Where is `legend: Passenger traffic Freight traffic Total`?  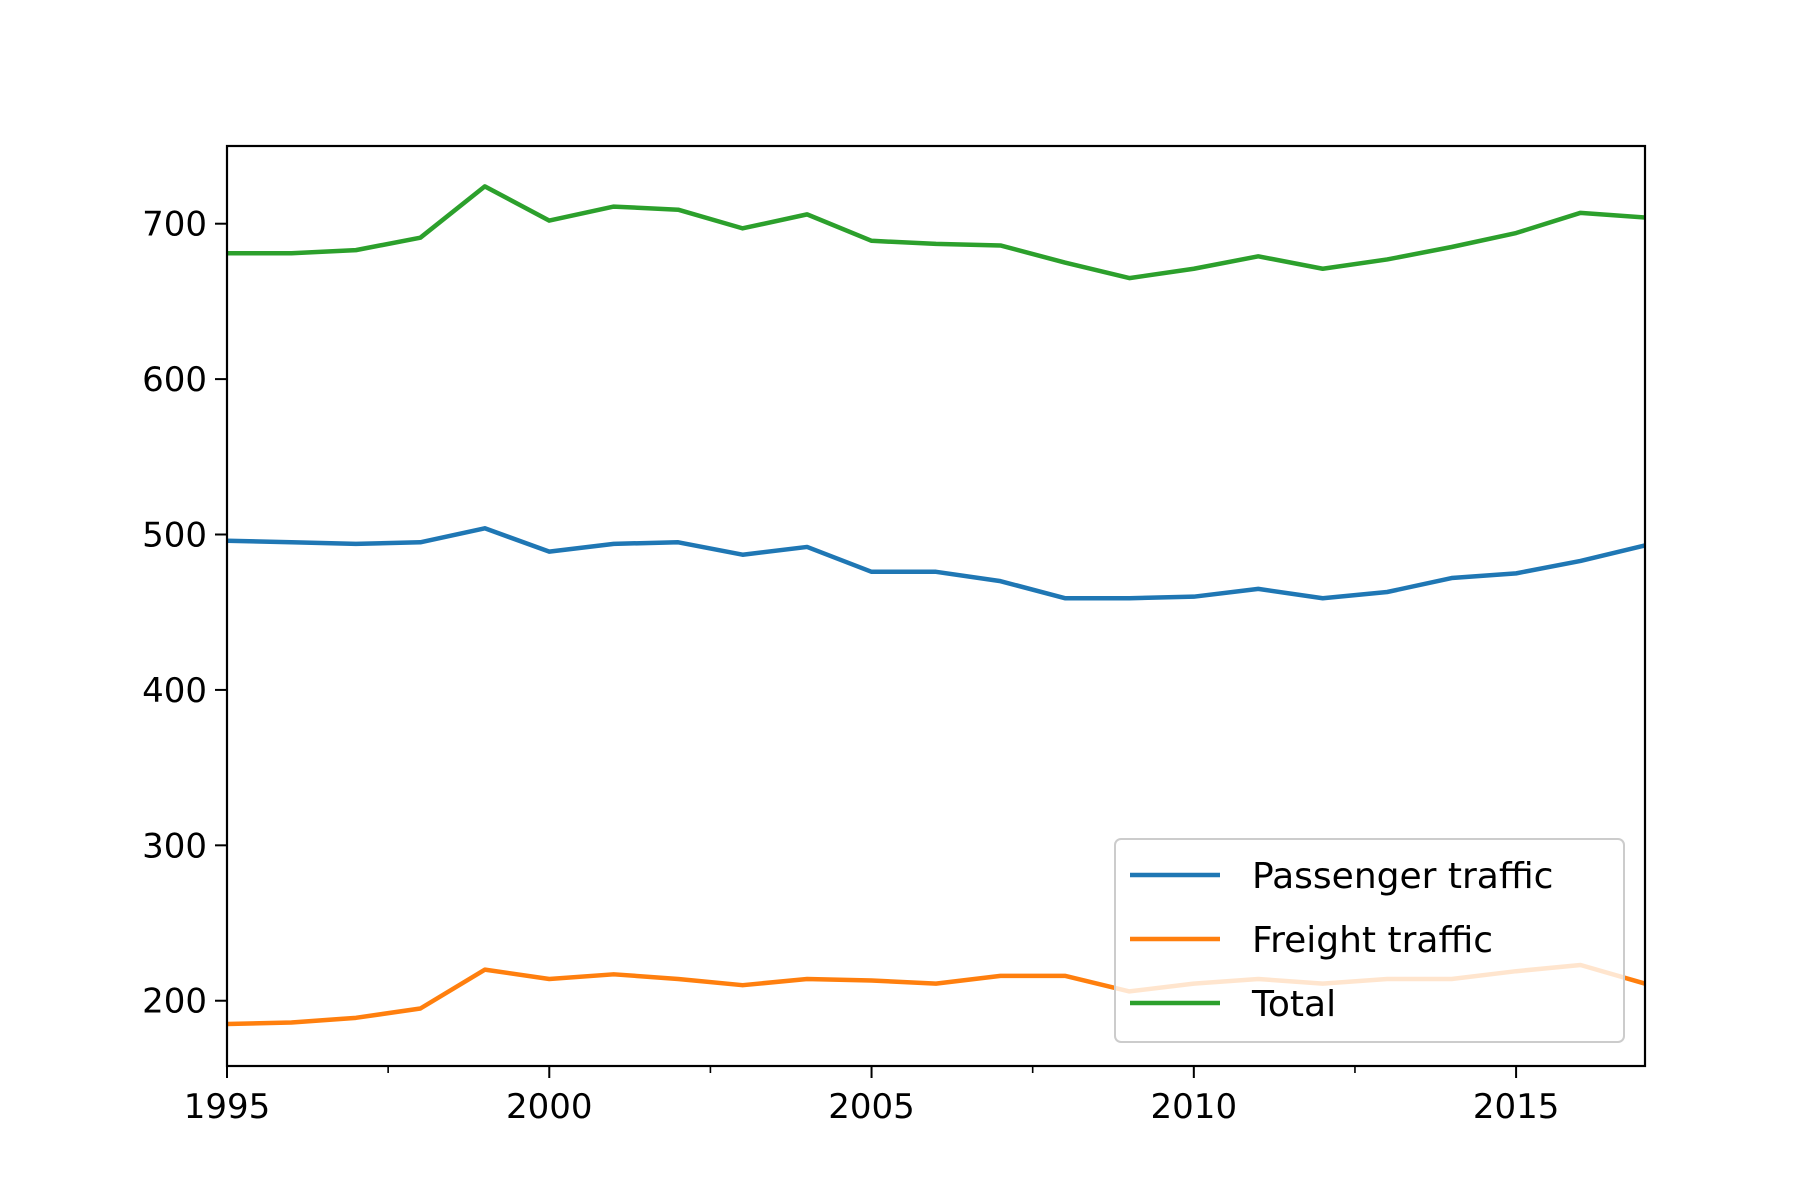 legend: Passenger traffic Freight traffic Total is located at coordinates (1369, 940).